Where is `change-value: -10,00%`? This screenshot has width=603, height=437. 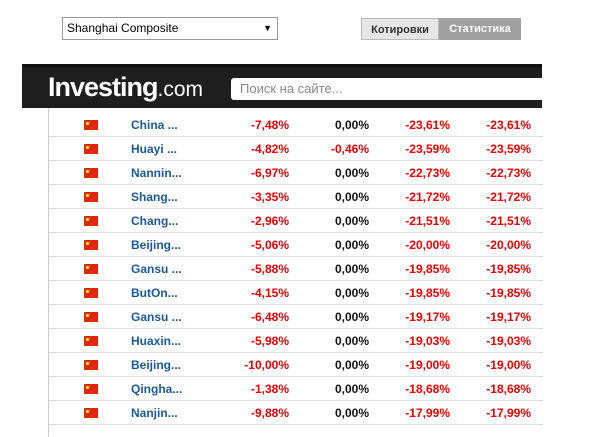 change-value: -10,00% is located at coordinates (266, 365).